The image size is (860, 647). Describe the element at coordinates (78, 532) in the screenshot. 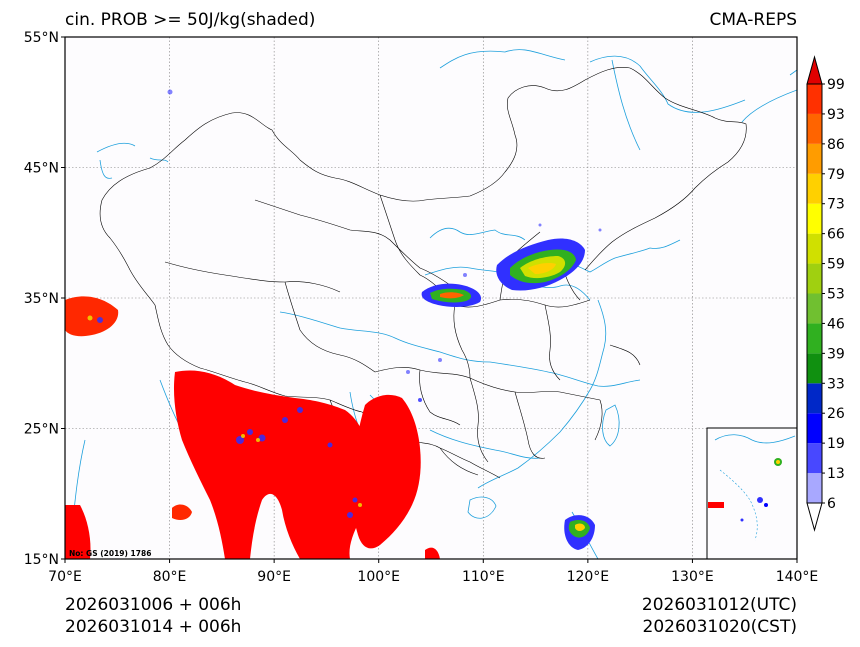

I see `shade-arabian` at that location.